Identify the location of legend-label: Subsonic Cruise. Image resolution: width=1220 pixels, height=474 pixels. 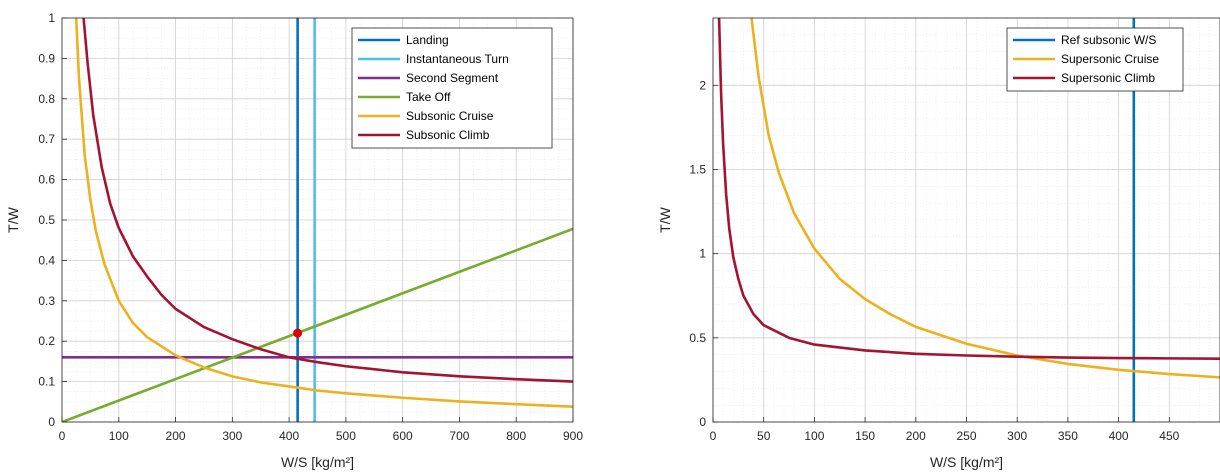
(450, 116).